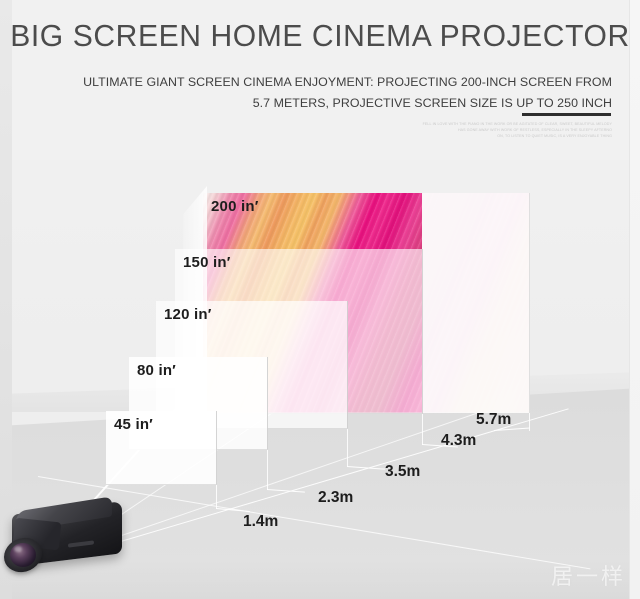  What do you see at coordinates (18, 549) in the screenshot?
I see `projector-lens-highlight` at bounding box center [18, 549].